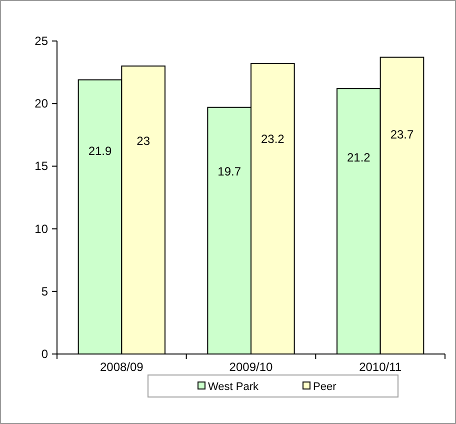  What do you see at coordinates (41, 229) in the screenshot?
I see `y-tick-label: 10` at bounding box center [41, 229].